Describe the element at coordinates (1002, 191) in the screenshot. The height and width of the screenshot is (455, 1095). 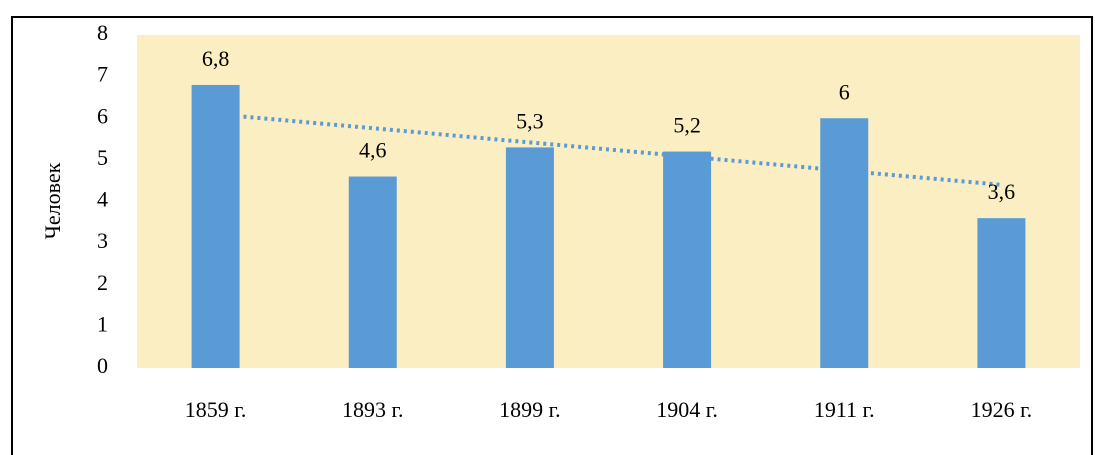
I see `data-label: 3,6` at that location.